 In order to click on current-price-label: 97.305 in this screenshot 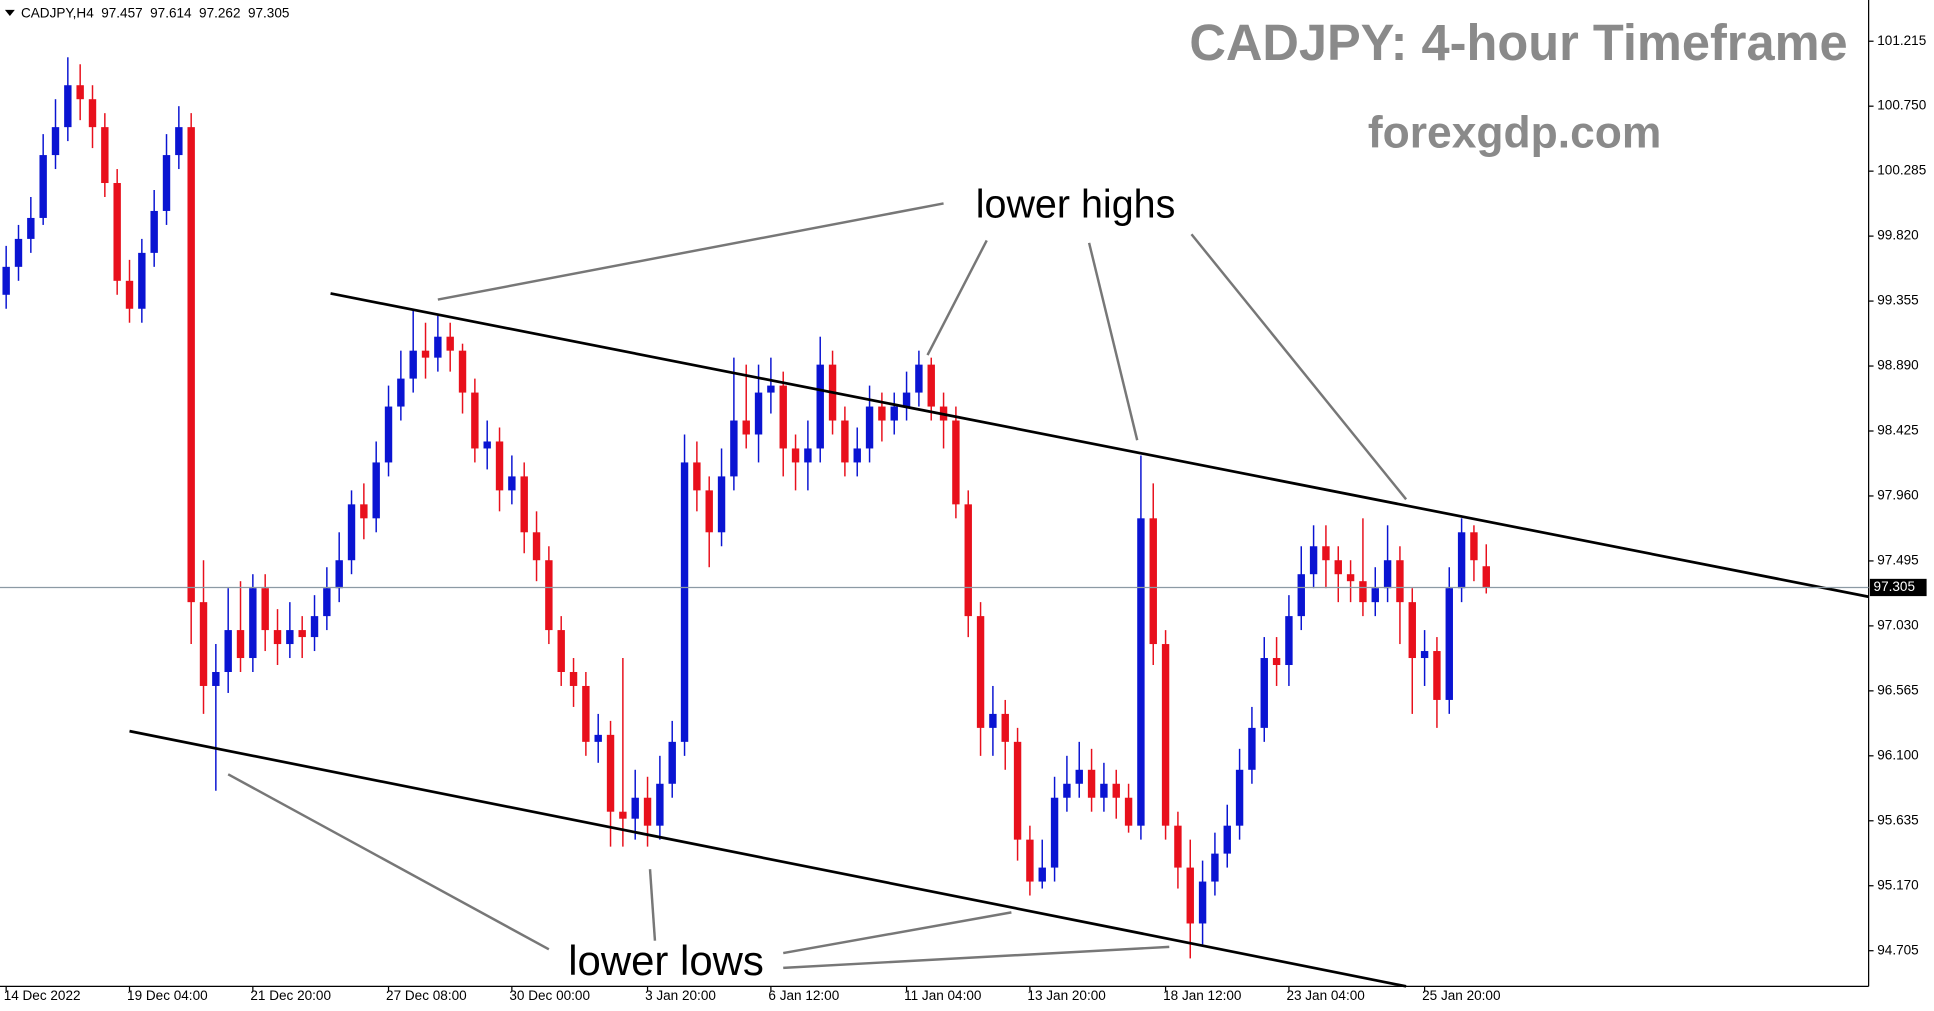, I will do `click(1894, 586)`.